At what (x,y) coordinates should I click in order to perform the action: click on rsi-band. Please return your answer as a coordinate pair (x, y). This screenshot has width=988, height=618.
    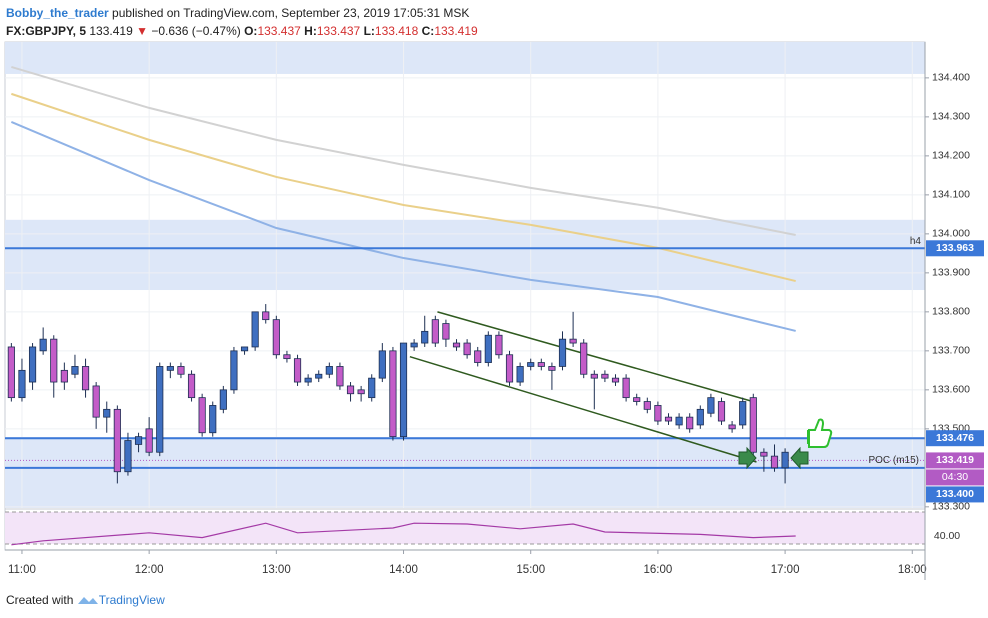
    Looking at the image, I should click on (465, 528).